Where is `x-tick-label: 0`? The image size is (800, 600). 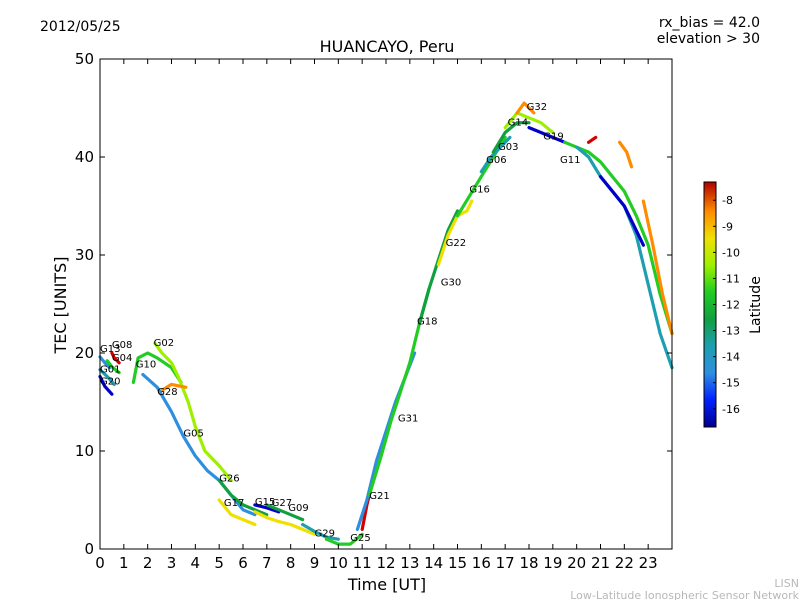 x-tick-label: 0 is located at coordinates (100, 563).